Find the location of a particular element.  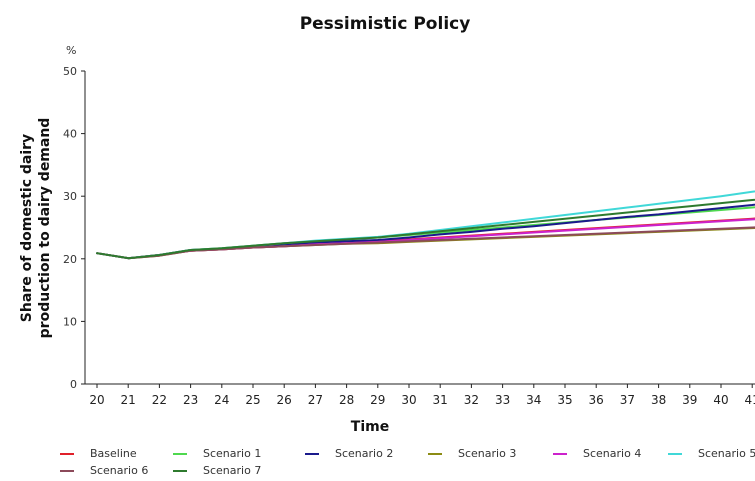

x-tick-label: 32 is located at coordinates (471, 400).